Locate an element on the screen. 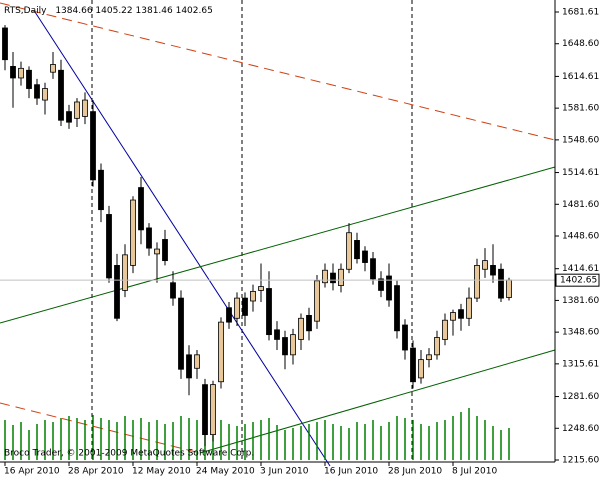 The width and height of the screenshot is (600, 480). x-tick-label: 24 May 2010 is located at coordinates (225, 472).